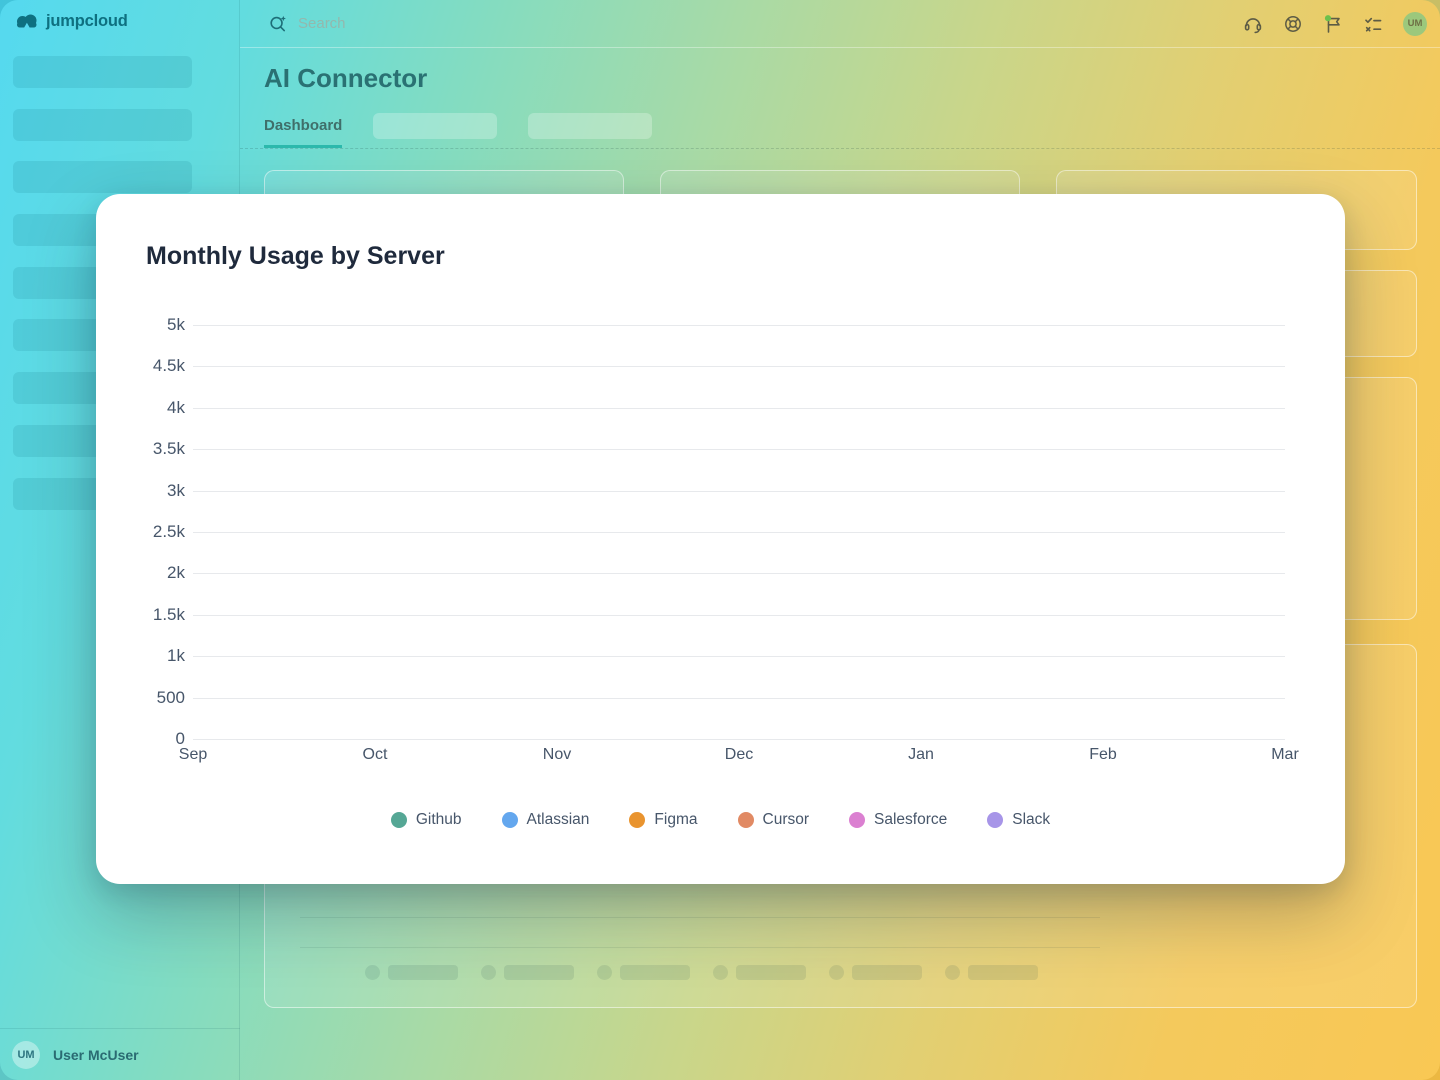 The image size is (1440, 1080). Describe the element at coordinates (193, 754) in the screenshot. I see `x-axis-label: Sep` at that location.